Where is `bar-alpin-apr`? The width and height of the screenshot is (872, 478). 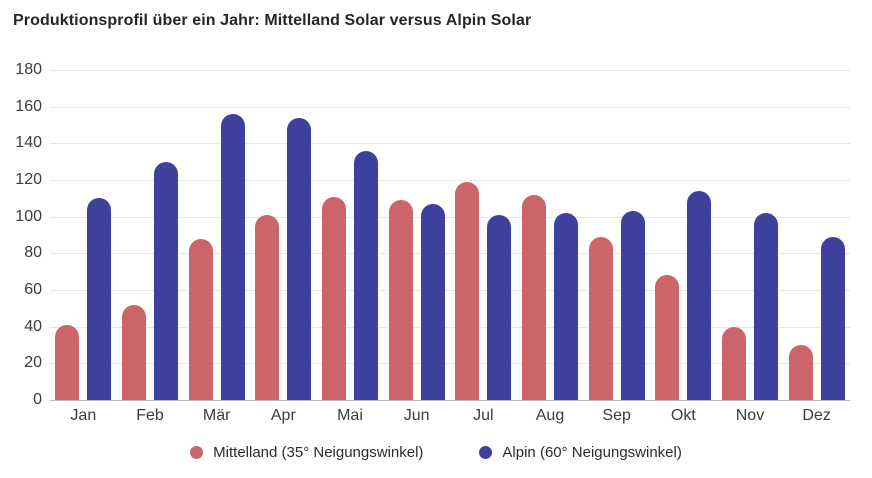
bar-alpin-apr is located at coordinates (299, 258).